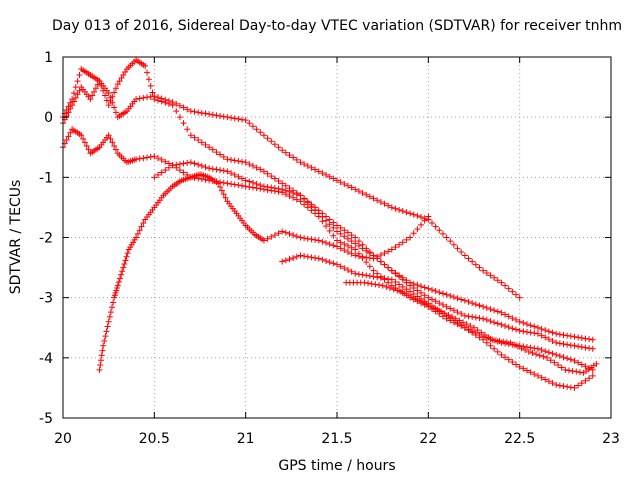  What do you see at coordinates (428, 439) in the screenshot?
I see `x-tick-label: 22` at bounding box center [428, 439].